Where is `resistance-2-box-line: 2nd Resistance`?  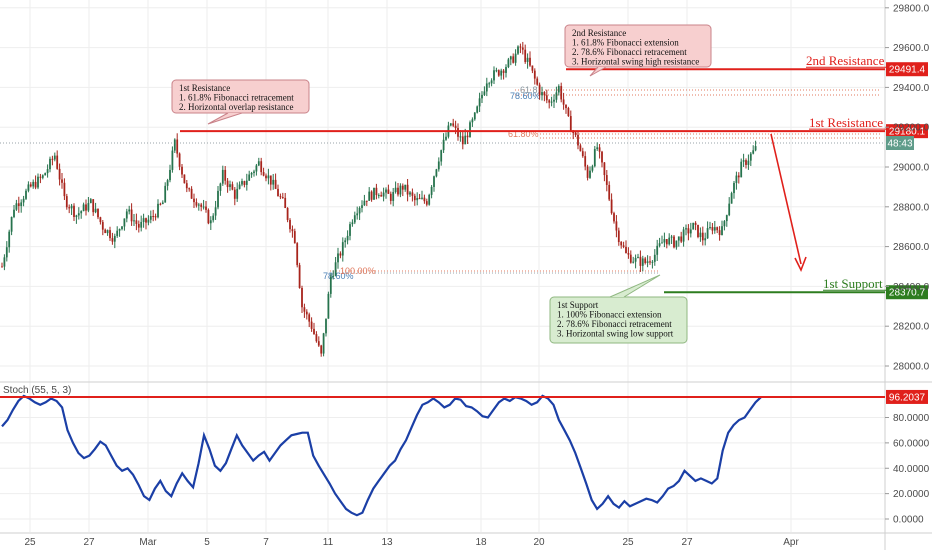 resistance-2-box-line: 2nd Resistance is located at coordinates (599, 33).